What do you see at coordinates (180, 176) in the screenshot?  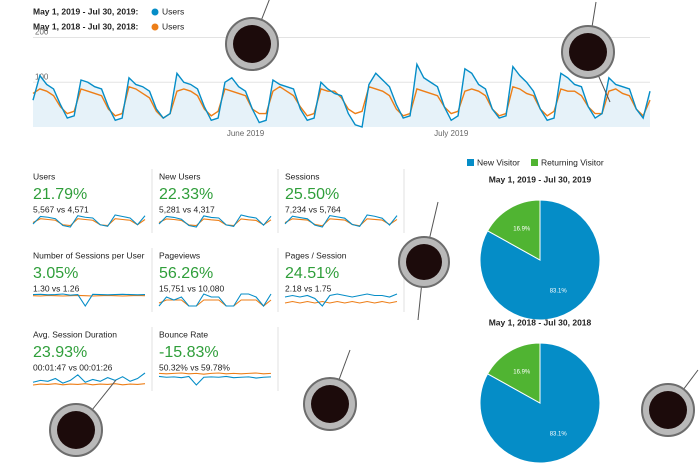 I see `card-title: New Users` at bounding box center [180, 176].